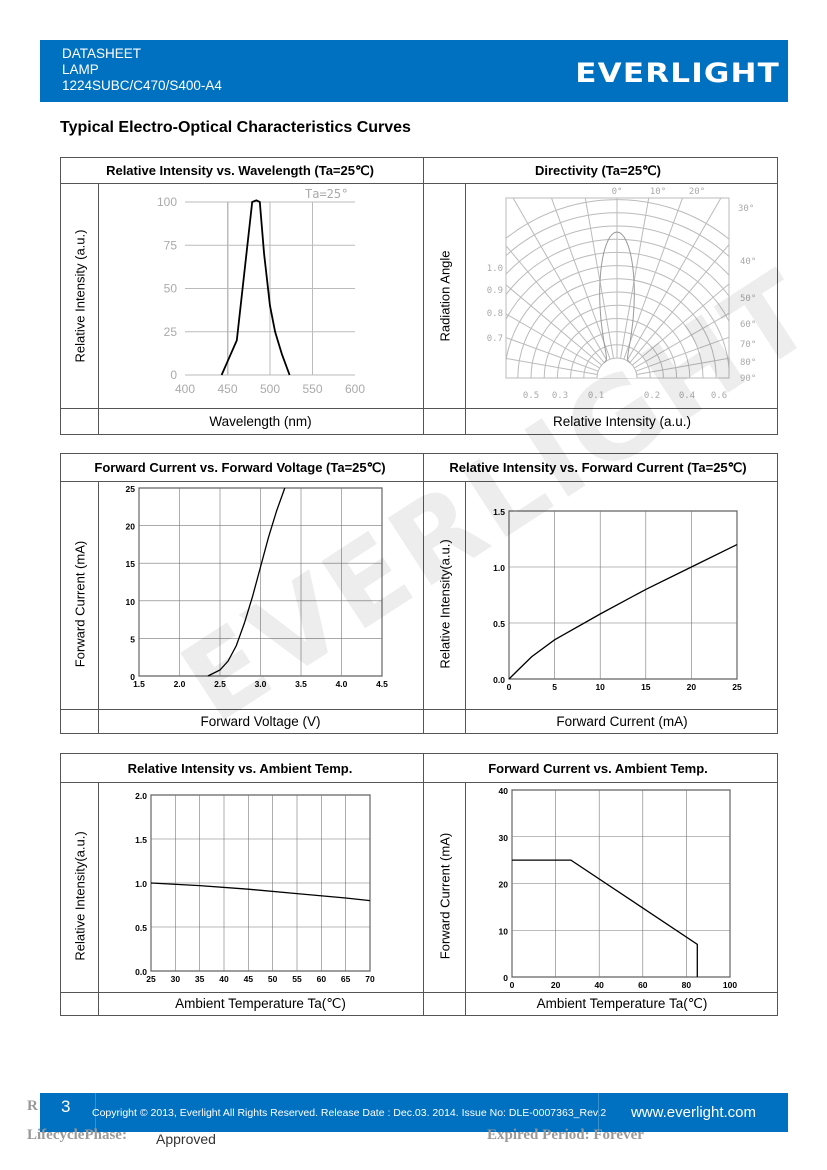 Image resolution: width=827 pixels, height=1170 pixels. Describe the element at coordinates (220, 684) in the screenshot. I see `x-tick-label: 2.5` at that location.